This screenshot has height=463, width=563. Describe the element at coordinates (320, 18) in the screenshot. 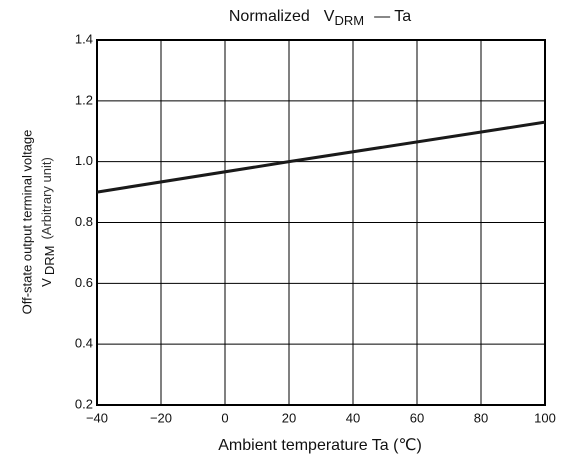

I see `chart-title: Normalized VDRM — Ta` at that location.